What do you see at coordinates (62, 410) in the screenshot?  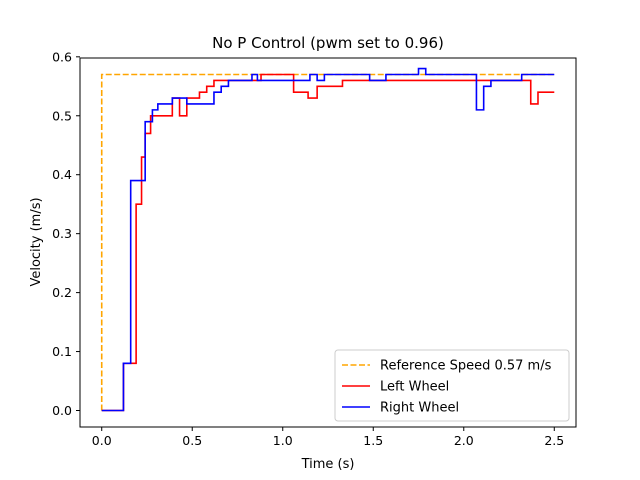 I see `y-tick-label: 0.0` at bounding box center [62, 410].